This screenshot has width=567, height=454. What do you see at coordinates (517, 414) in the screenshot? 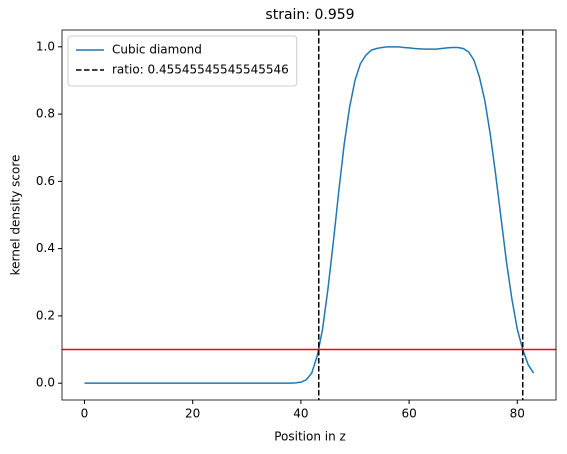
I see `x-tick-label: 80` at bounding box center [517, 414].